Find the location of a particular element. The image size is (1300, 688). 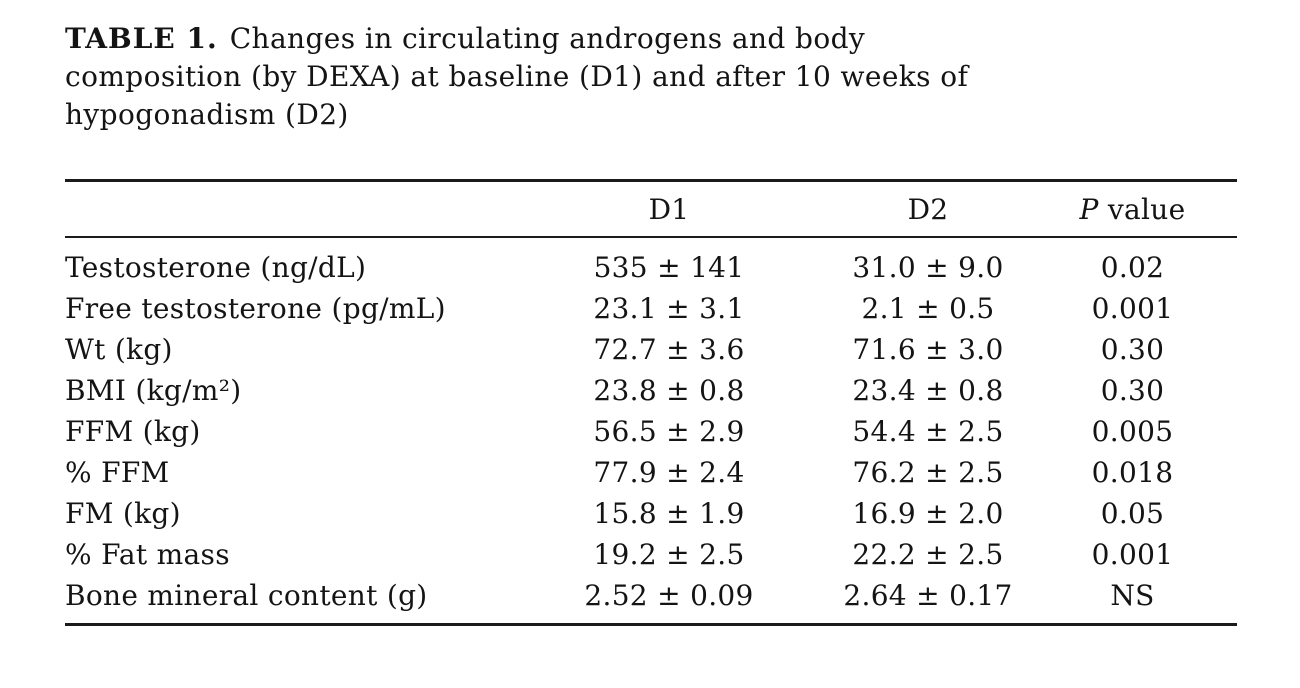

column-header-d2: D2 is located at coordinates (928, 209).